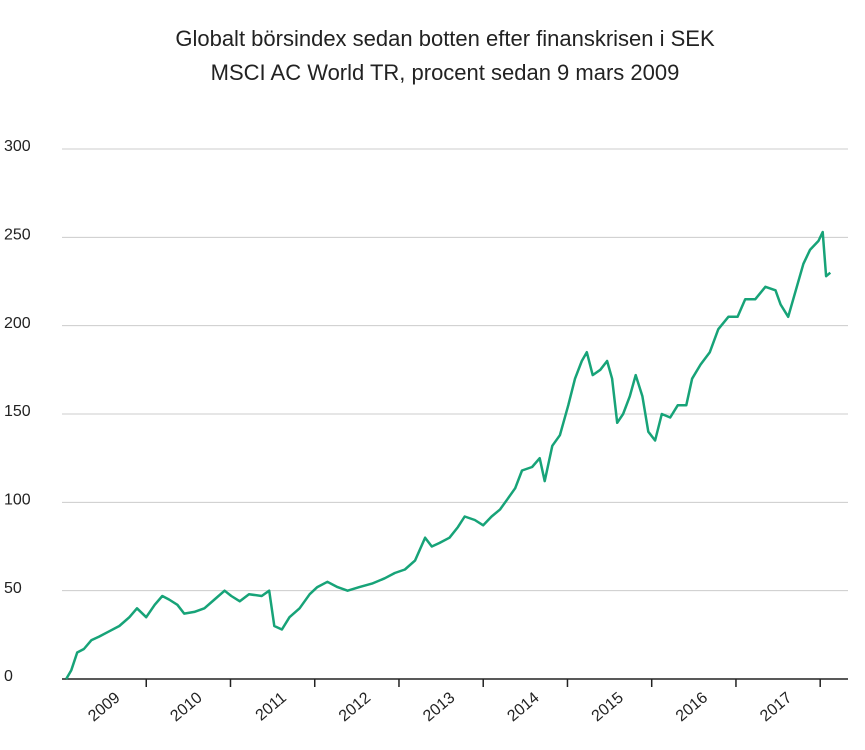  What do you see at coordinates (608, 707) in the screenshot?
I see `x-tick-label: 2015` at bounding box center [608, 707].